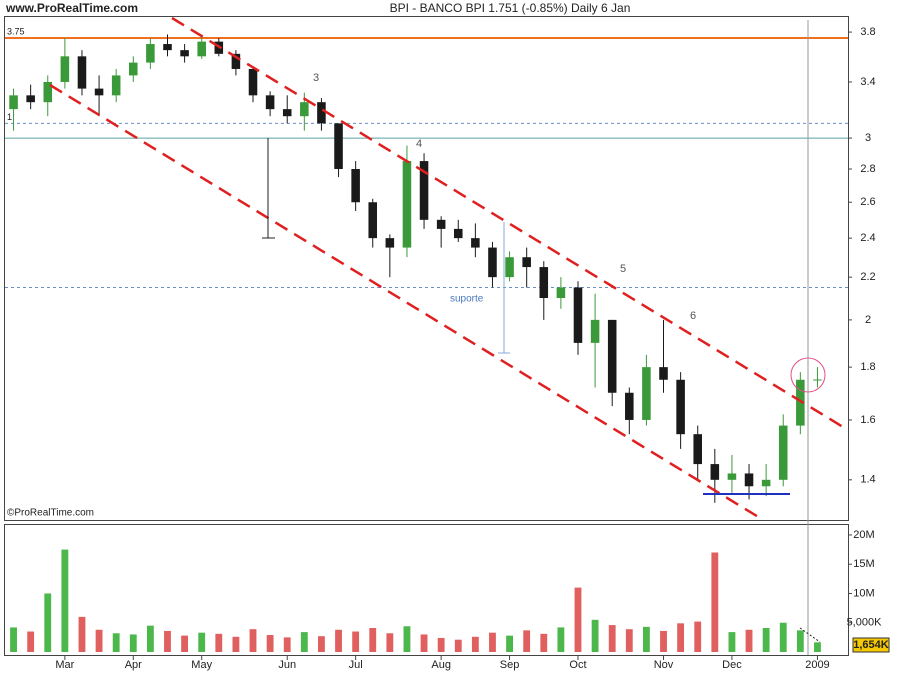 The height and width of the screenshot is (700, 900). What do you see at coordinates (441, 665) in the screenshot?
I see `x-tick-label: Aug` at bounding box center [441, 665].